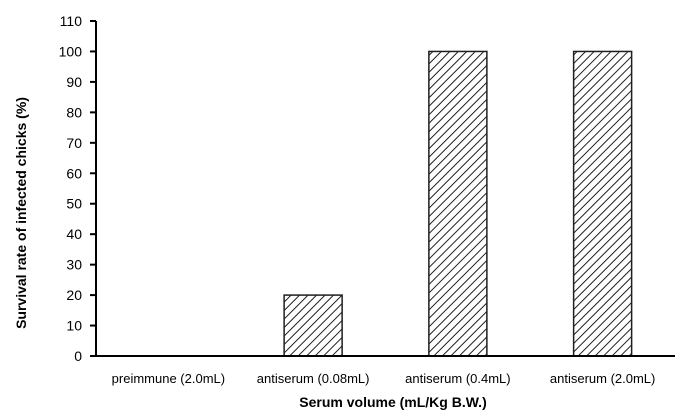 The width and height of the screenshot is (680, 418). I want to click on y-tick-label: 0, so click(78, 356).